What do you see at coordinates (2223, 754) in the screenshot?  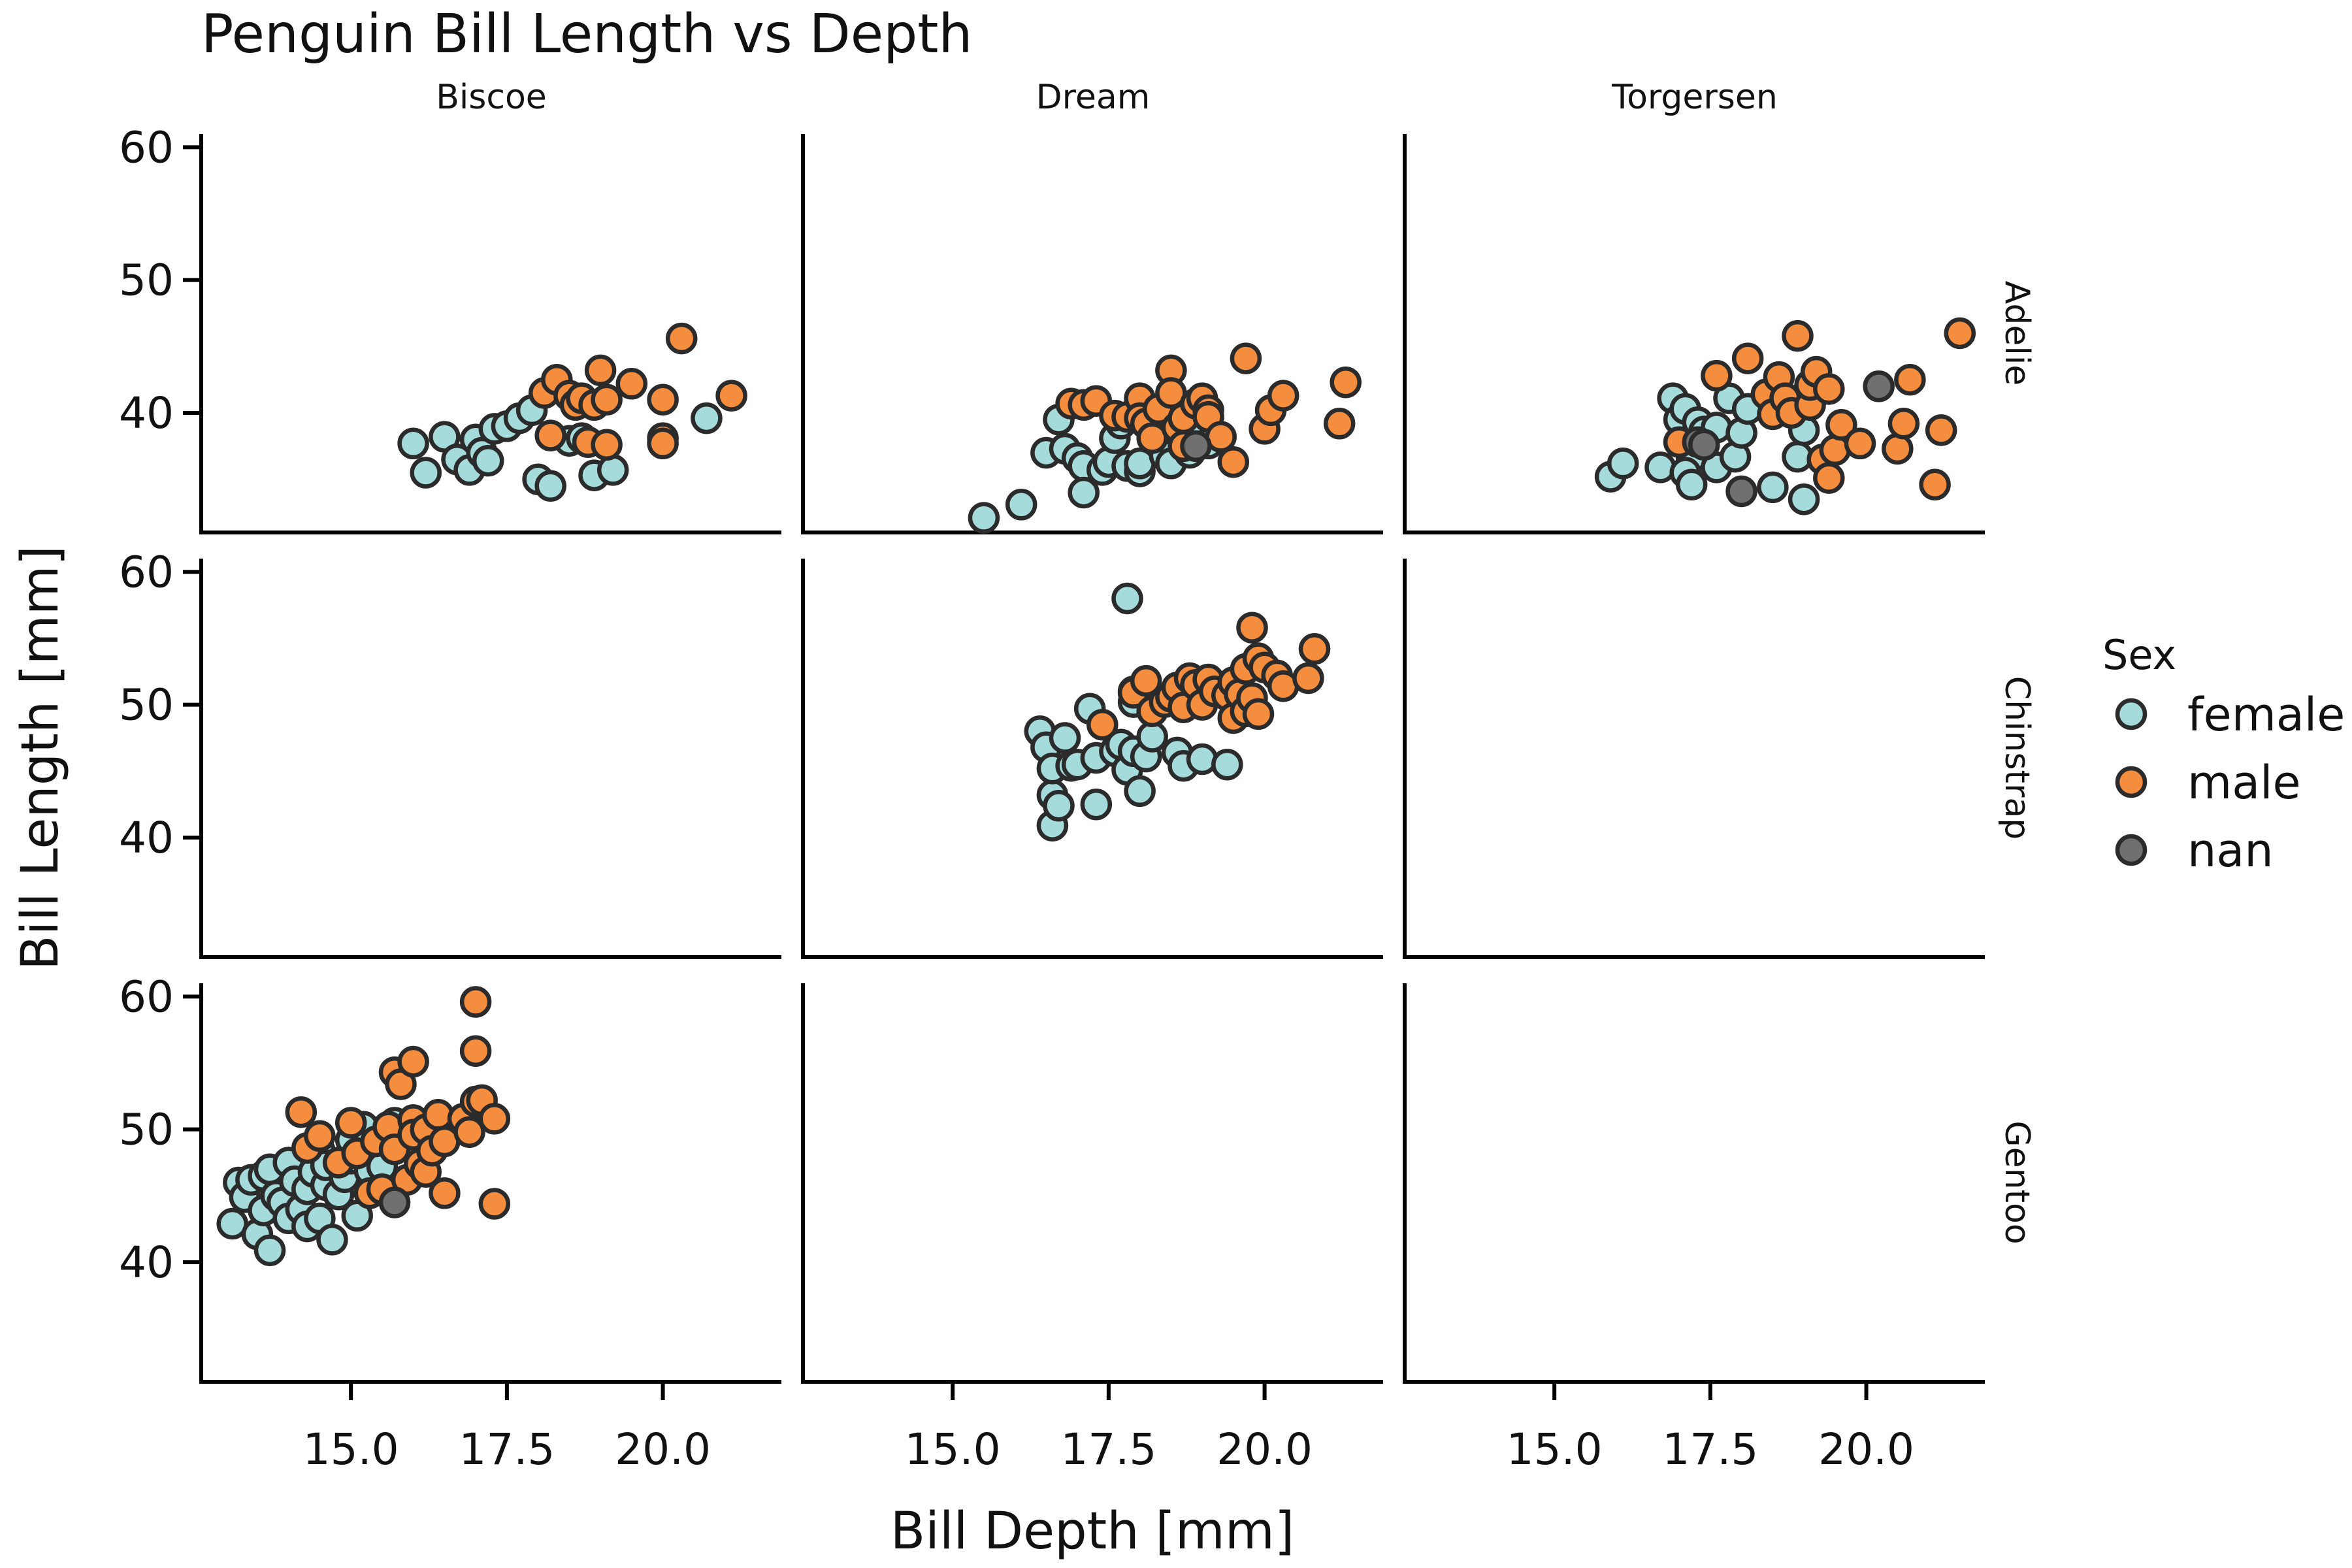 I see `legend: Sex female male nan` at bounding box center [2223, 754].